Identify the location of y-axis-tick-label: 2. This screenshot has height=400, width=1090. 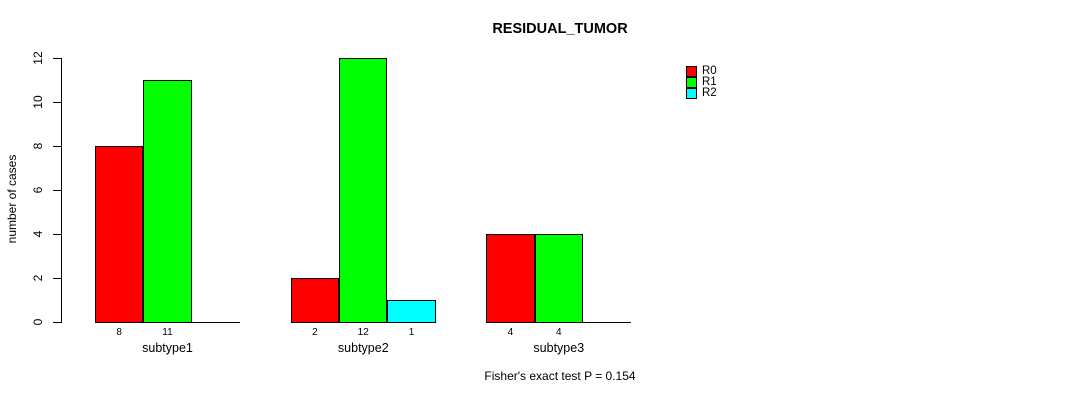
(38, 278).